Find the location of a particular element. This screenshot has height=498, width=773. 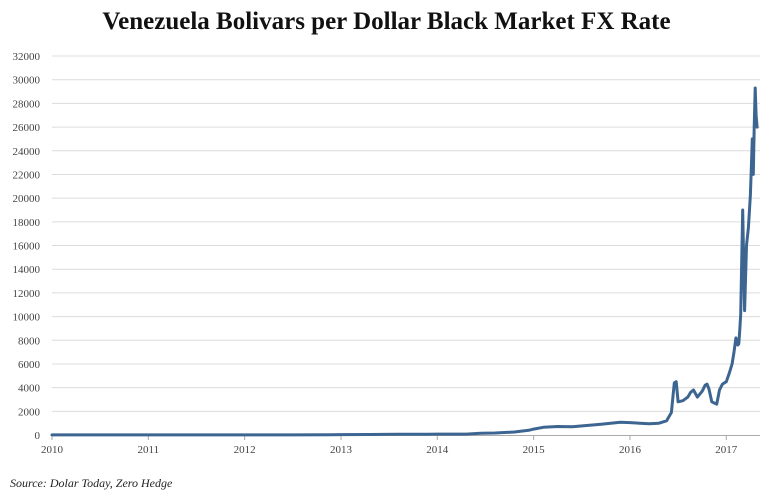

x-tick-labels: 2010 2011 2012 2013 2014 2015 2016 2017 is located at coordinates (389, 450).